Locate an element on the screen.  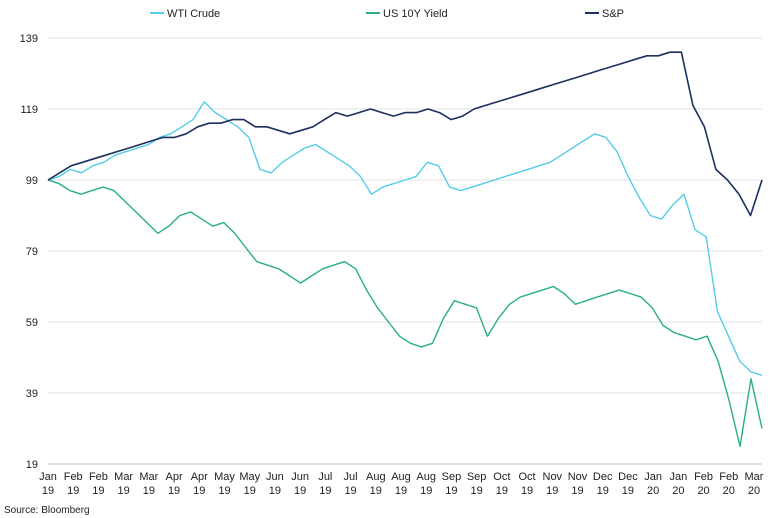
y-tick-label: 139 is located at coordinates (29, 39).